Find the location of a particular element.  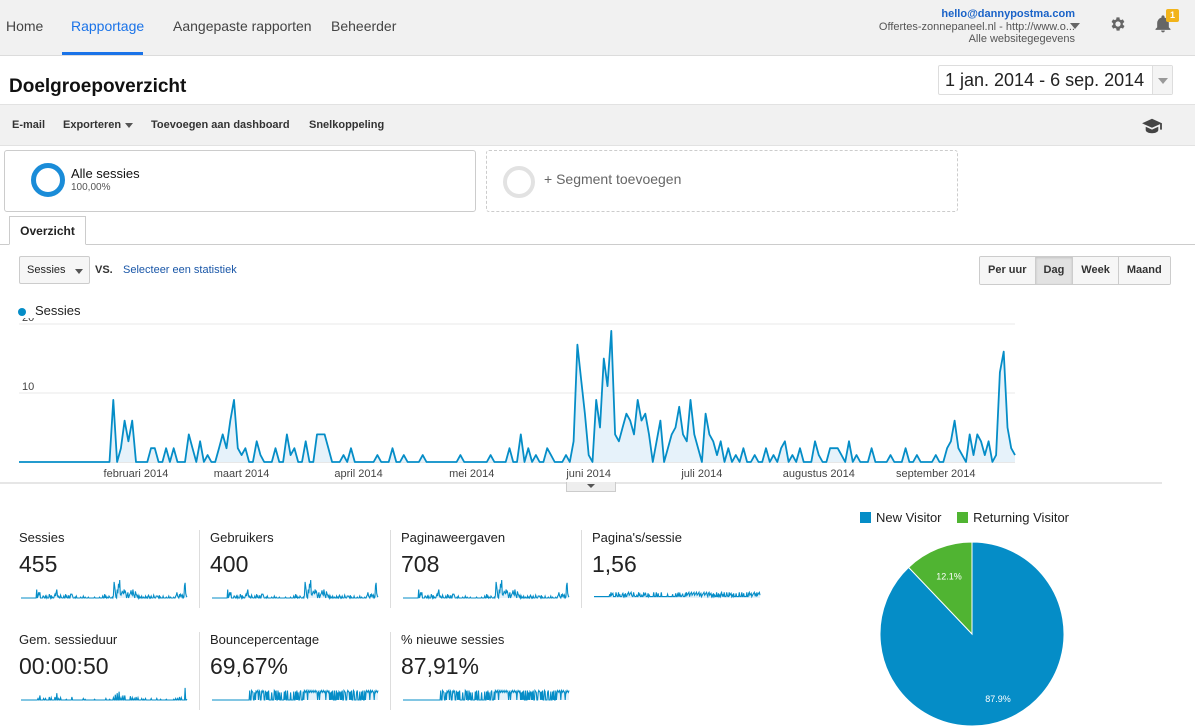

granularity-day: Dag is located at coordinates (1053, 270).